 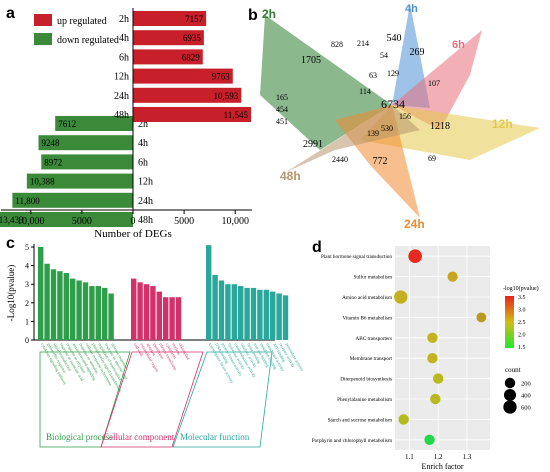 I want to click on go-term-label-1-2: apoplast, so click(x=152, y=349).